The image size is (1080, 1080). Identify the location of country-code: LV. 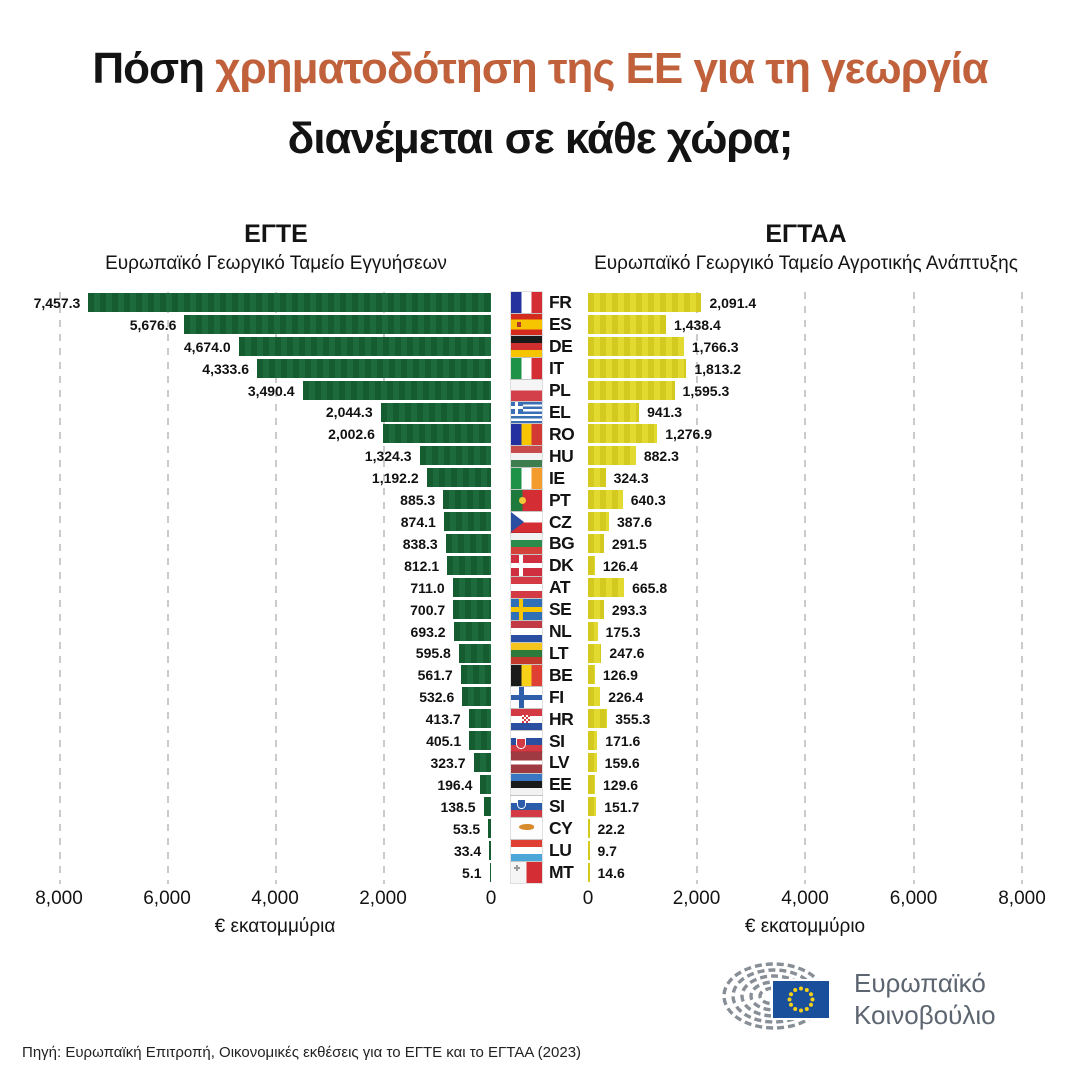
(559, 762).